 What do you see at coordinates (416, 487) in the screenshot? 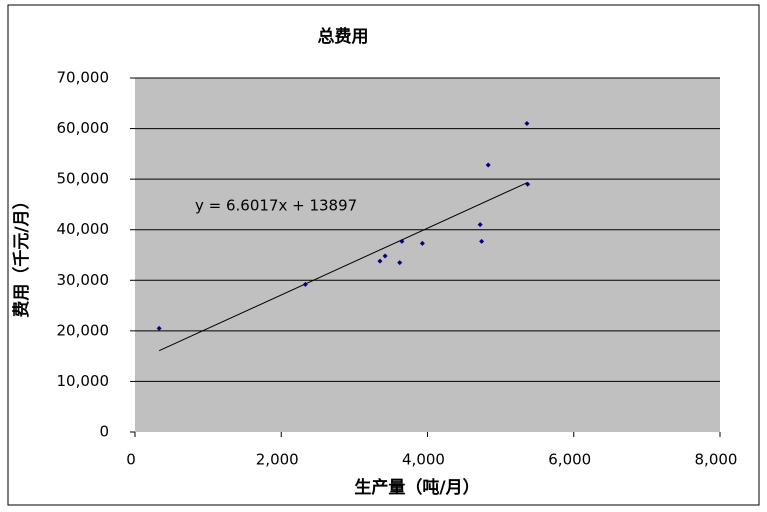
I see `x-axis-label: 生产量（吨/月）` at bounding box center [416, 487].